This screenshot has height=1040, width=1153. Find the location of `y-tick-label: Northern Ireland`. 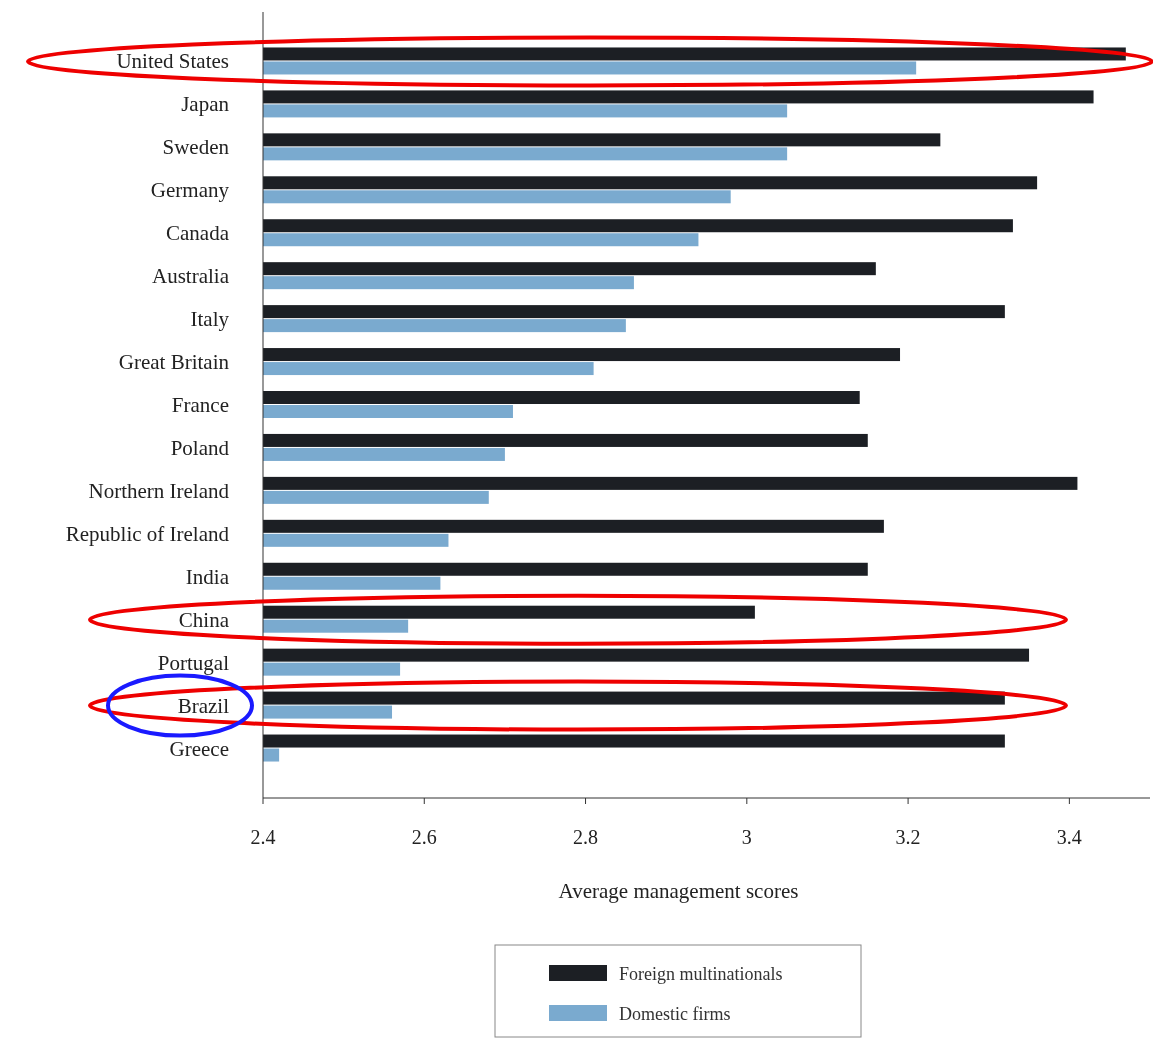

y-tick-label: Northern Ireland is located at coordinates (159, 490).